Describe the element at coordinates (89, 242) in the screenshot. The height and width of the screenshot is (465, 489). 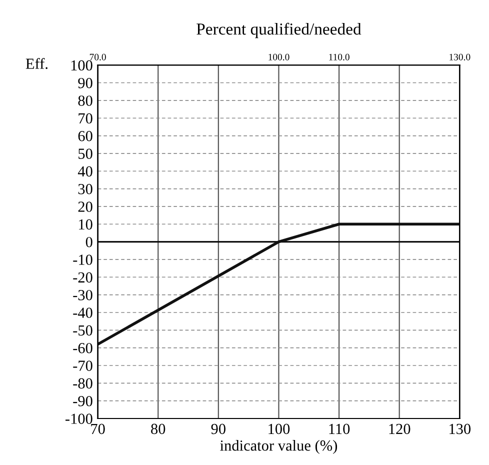
I see `y-tick-label: 0` at that location.